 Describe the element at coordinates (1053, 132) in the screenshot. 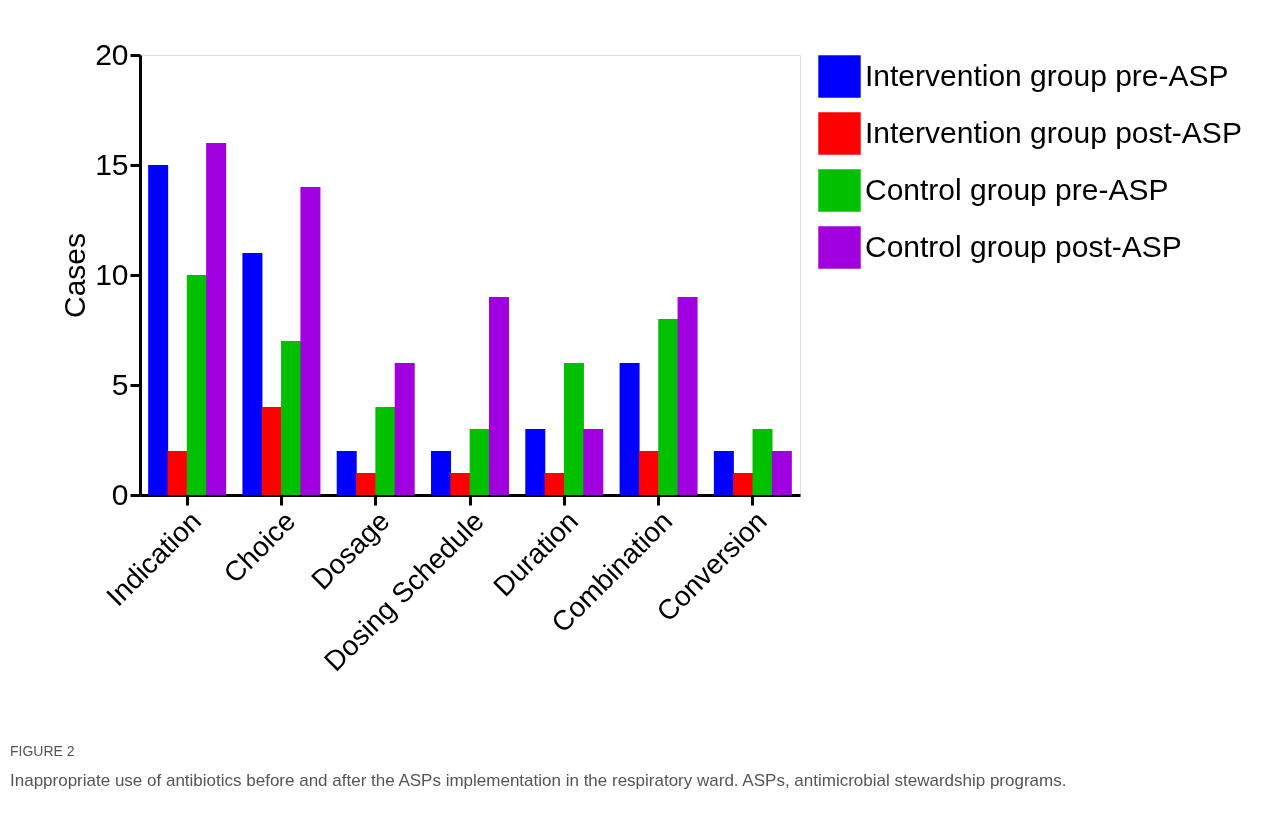

I see `legend-label: Intervention group post-ASP` at that location.